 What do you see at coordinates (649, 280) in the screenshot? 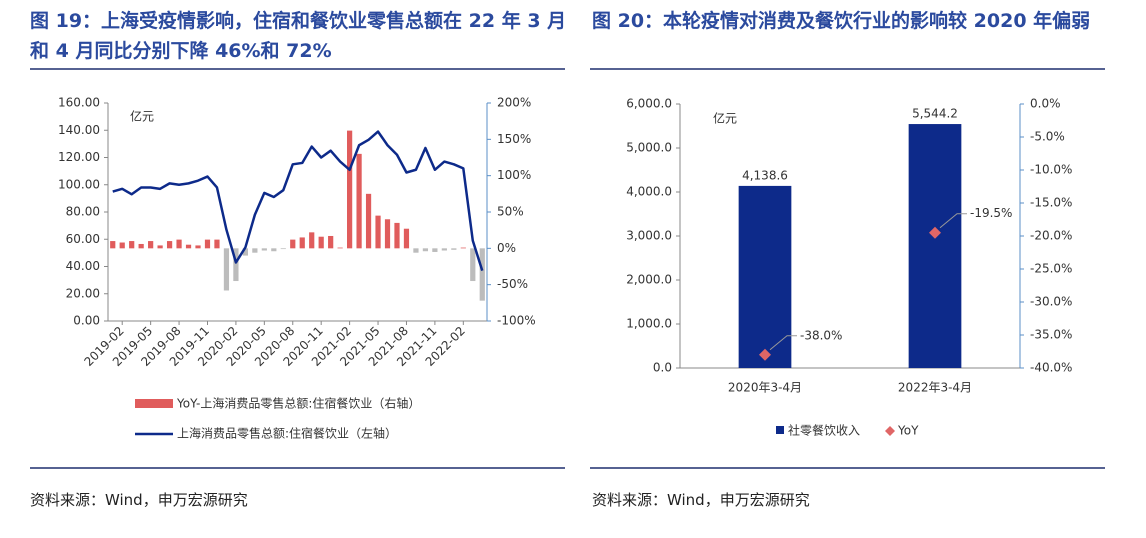
I see `y-tick-label: 2,000.0` at bounding box center [649, 280].